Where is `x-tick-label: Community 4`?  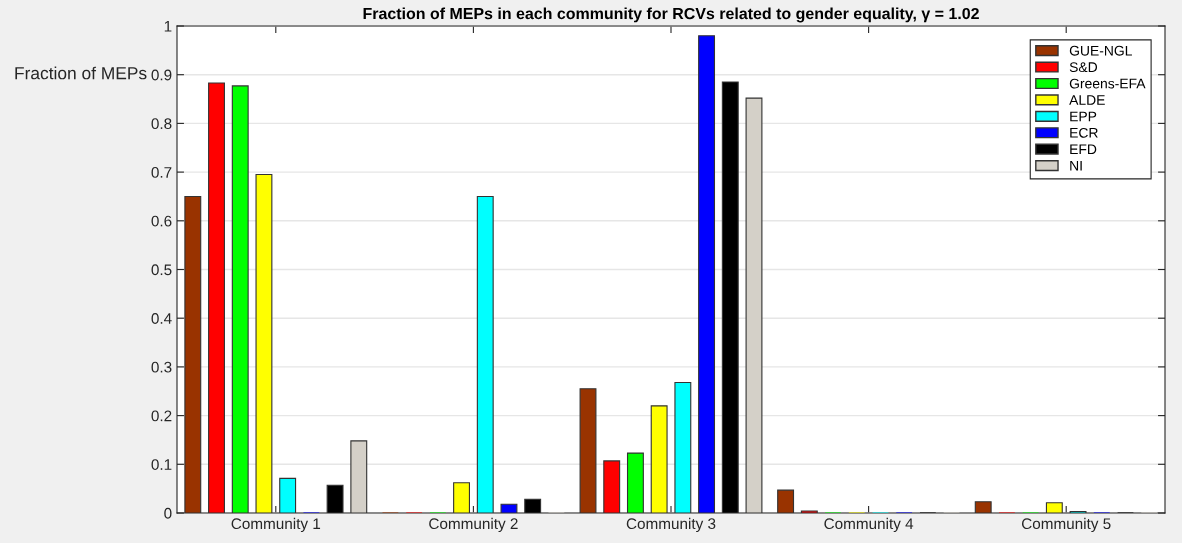 x-tick-label: Community 4 is located at coordinates (869, 525).